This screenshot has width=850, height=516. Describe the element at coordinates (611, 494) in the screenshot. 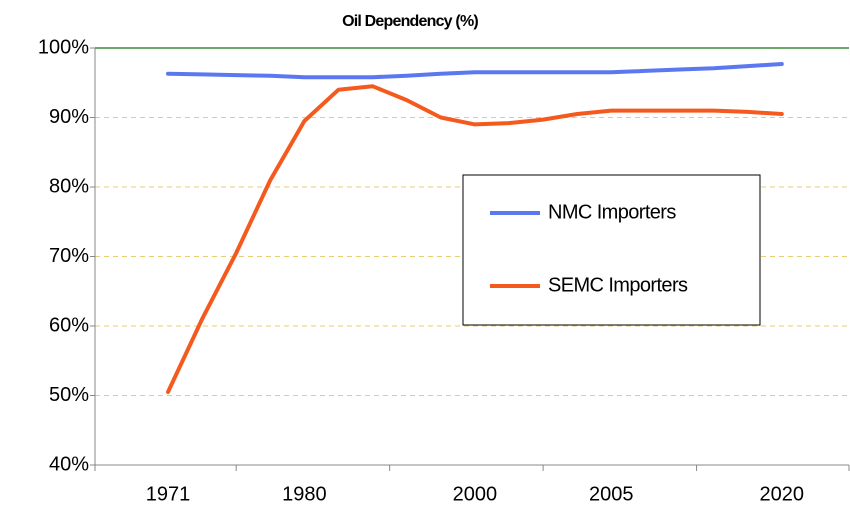

I see `x-tick-label: 2005` at that location.